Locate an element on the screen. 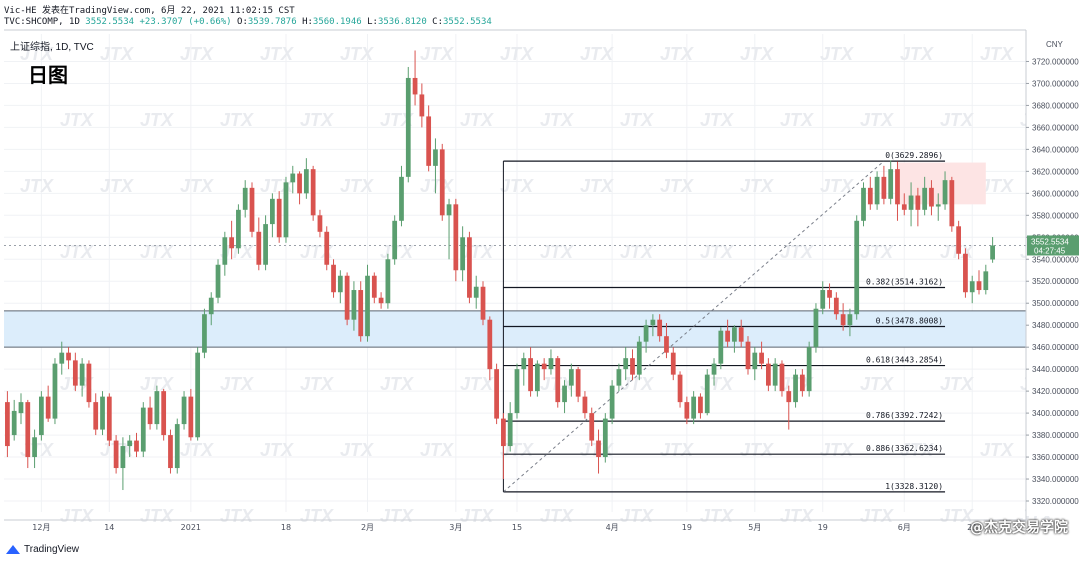  price-tick-label: 3360.000000 is located at coordinates (1055, 457).